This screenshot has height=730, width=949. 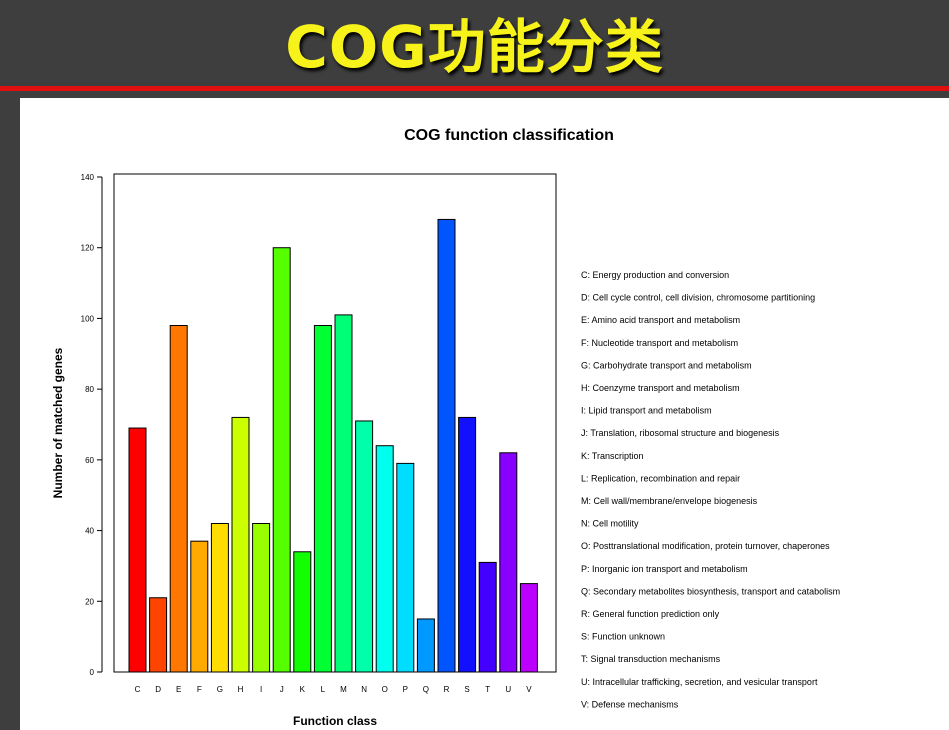 What do you see at coordinates (58, 422) in the screenshot?
I see `y-axis-label: Number of matched genes` at bounding box center [58, 422].